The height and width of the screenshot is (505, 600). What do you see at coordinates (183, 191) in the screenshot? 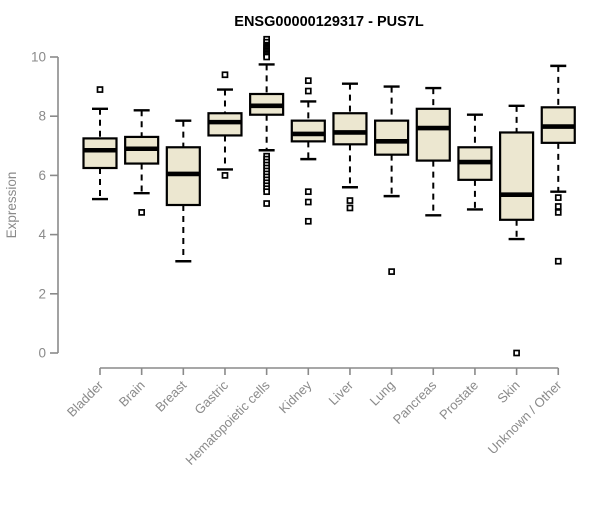
I see `boxplot-breast` at bounding box center [183, 191].